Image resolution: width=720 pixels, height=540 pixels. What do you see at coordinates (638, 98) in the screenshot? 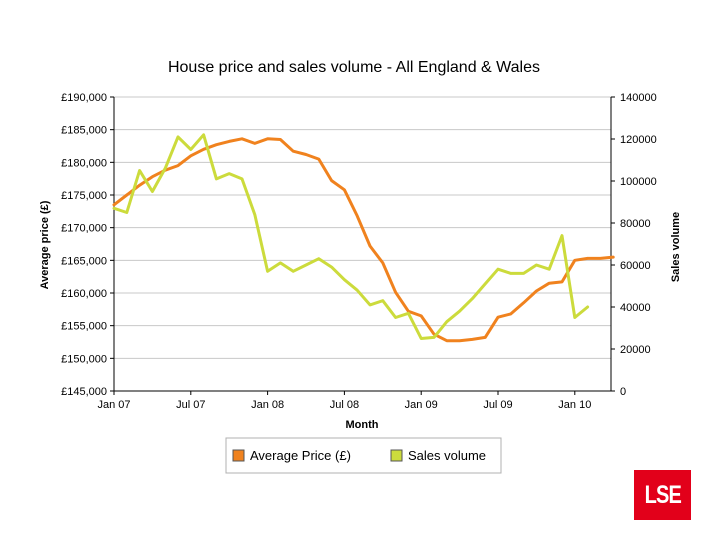
I see `y2-tick-label: 140000` at bounding box center [638, 98].